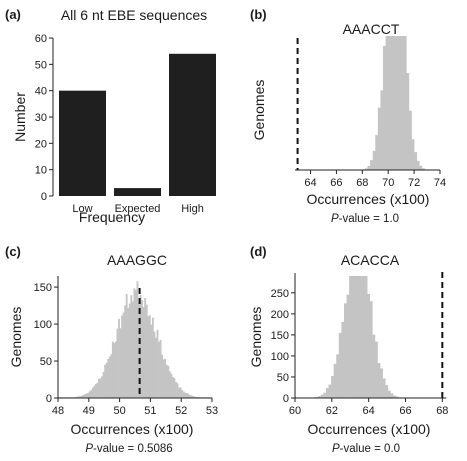  Describe the element at coordinates (46, 362) in the screenshot. I see `panel-c-y-tick-label: 50` at that location.